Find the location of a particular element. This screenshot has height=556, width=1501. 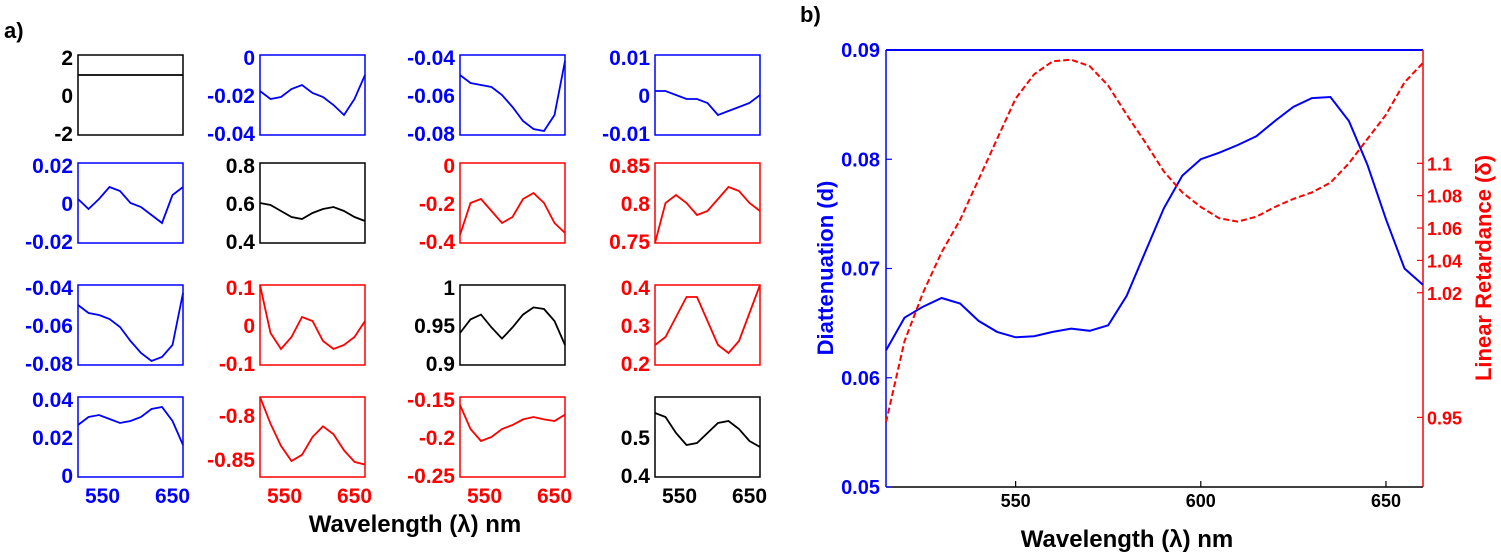

subplot-m22-ytick-0: 0.8 is located at coordinates (241, 166).